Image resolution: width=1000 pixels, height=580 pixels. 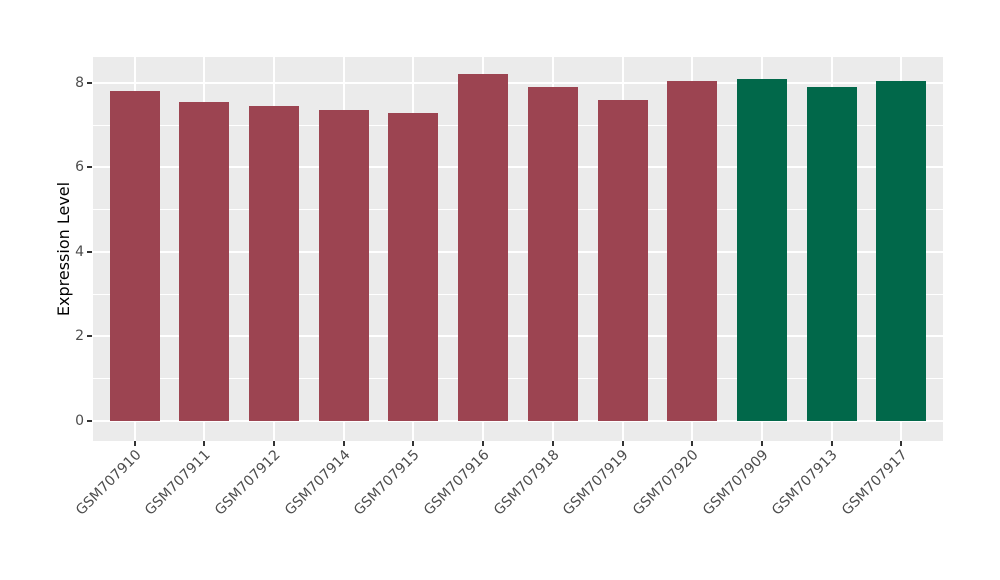 What do you see at coordinates (79, 251) in the screenshot?
I see `y-tick-label: 4` at bounding box center [79, 251].